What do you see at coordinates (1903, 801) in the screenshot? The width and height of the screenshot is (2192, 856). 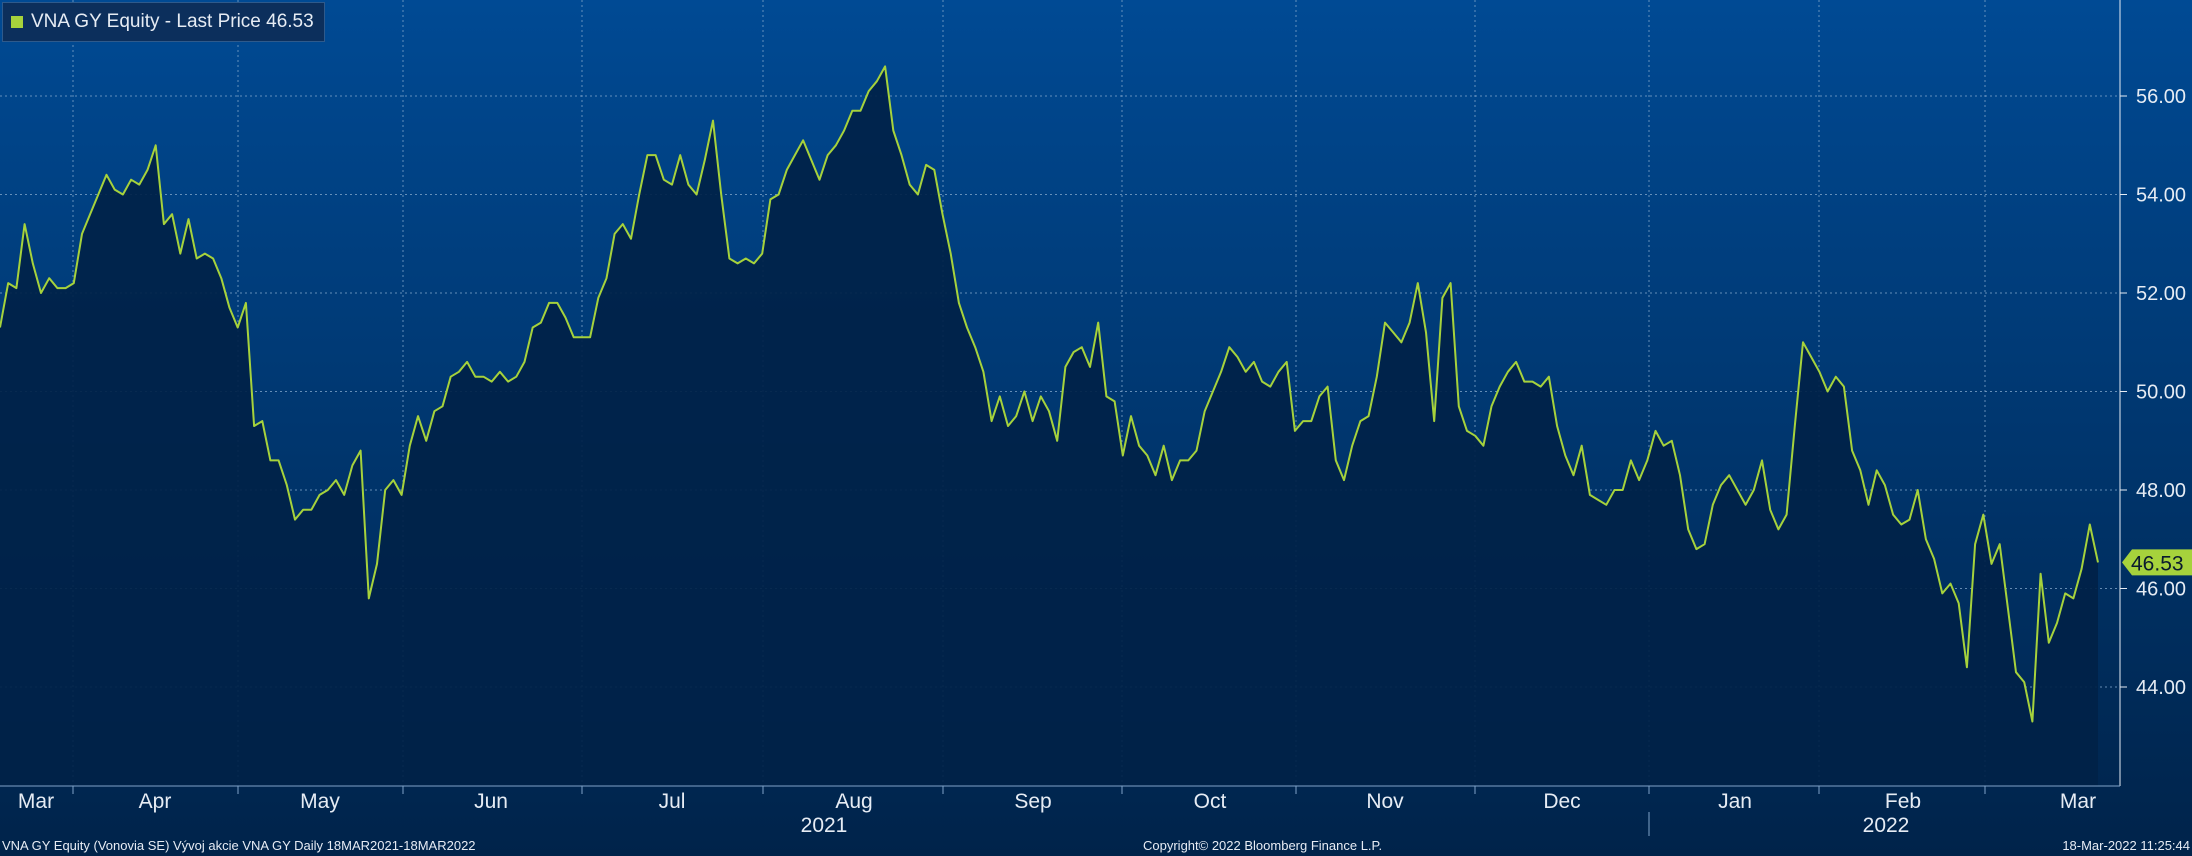 I see `month-label: Feb` at bounding box center [1903, 801].